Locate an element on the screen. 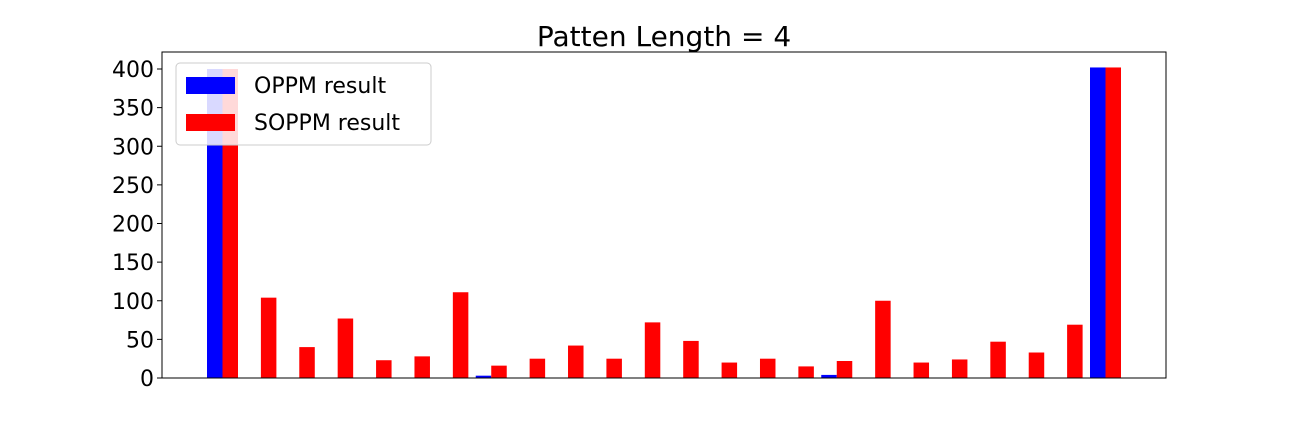 This screenshot has width=1296, height=432. y-tick-label-250: 250 is located at coordinates (133, 186).